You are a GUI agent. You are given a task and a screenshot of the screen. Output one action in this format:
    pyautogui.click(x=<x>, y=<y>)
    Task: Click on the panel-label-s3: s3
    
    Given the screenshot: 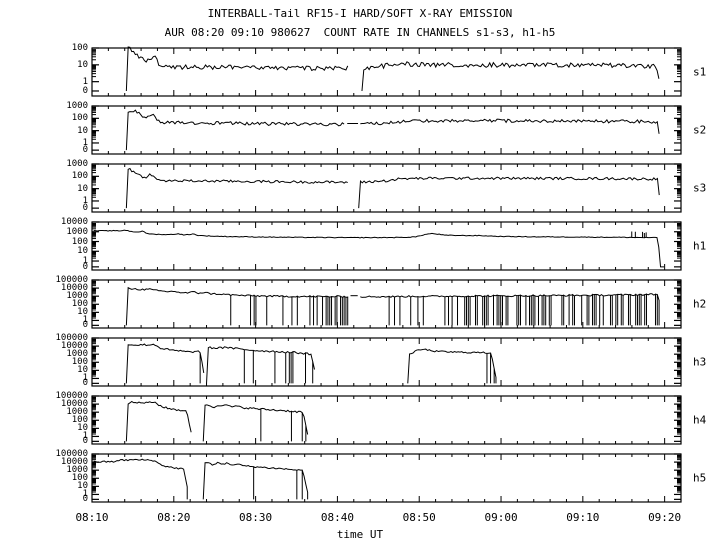 What is the action you would take?
    pyautogui.click(x=700, y=188)
    